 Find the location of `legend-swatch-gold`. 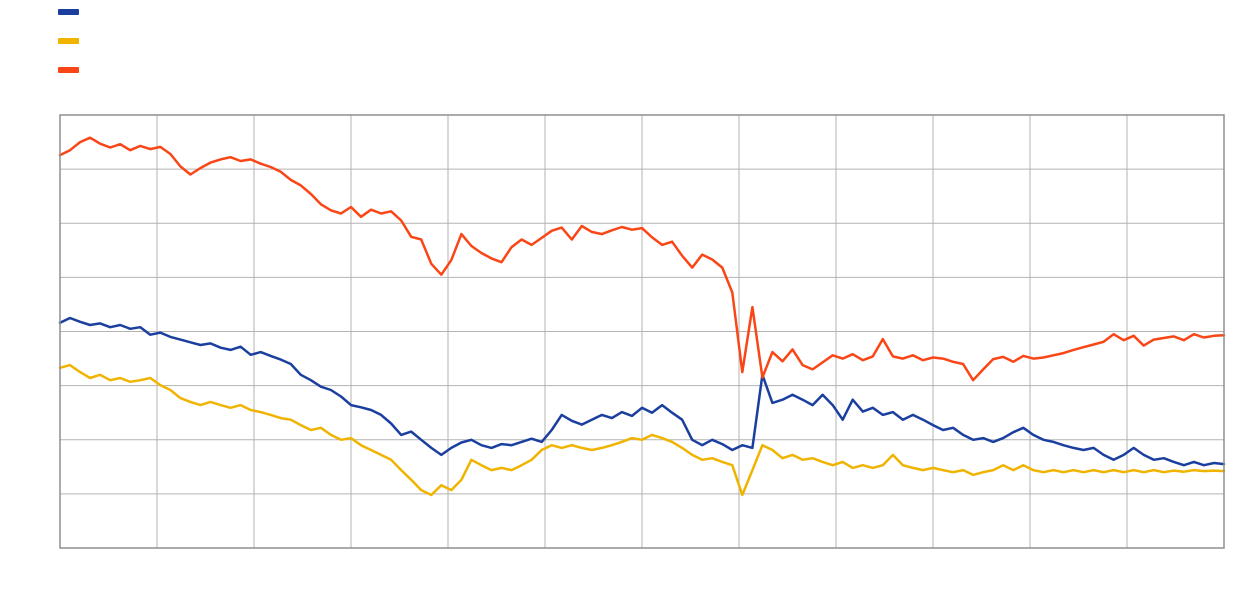

legend-swatch-gold is located at coordinates (68, 40).